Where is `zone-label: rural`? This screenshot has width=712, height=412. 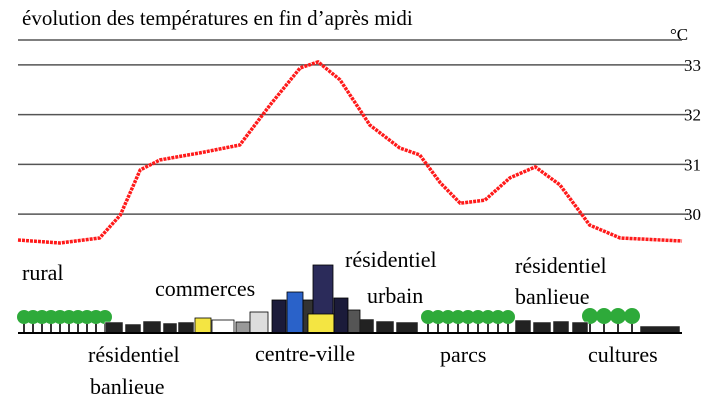 zone-label: rural is located at coordinates (43, 272).